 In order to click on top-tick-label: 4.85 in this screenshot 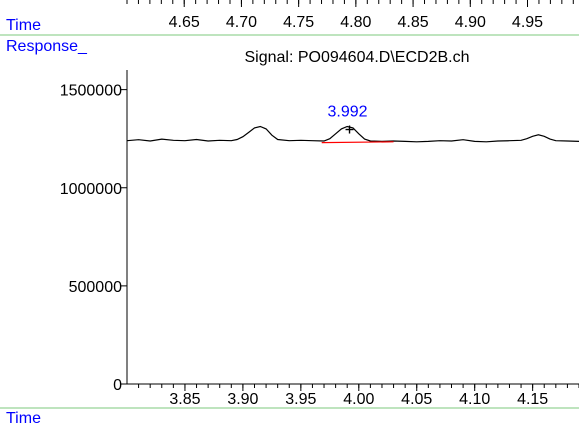, I will do `click(413, 22)`.